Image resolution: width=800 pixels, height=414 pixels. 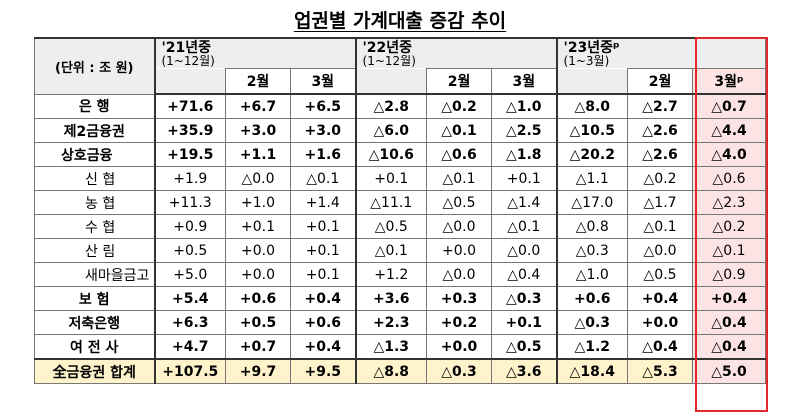 What do you see at coordinates (729, 106) in the screenshot?
I see `value-cell-highlight: △0.7` at bounding box center [729, 106].